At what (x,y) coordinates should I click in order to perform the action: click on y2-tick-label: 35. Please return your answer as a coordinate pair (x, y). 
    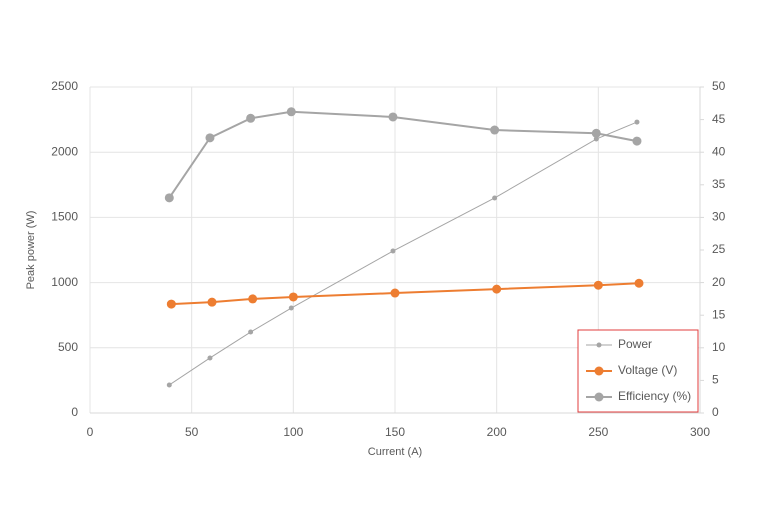
    Looking at the image, I should click on (719, 184).